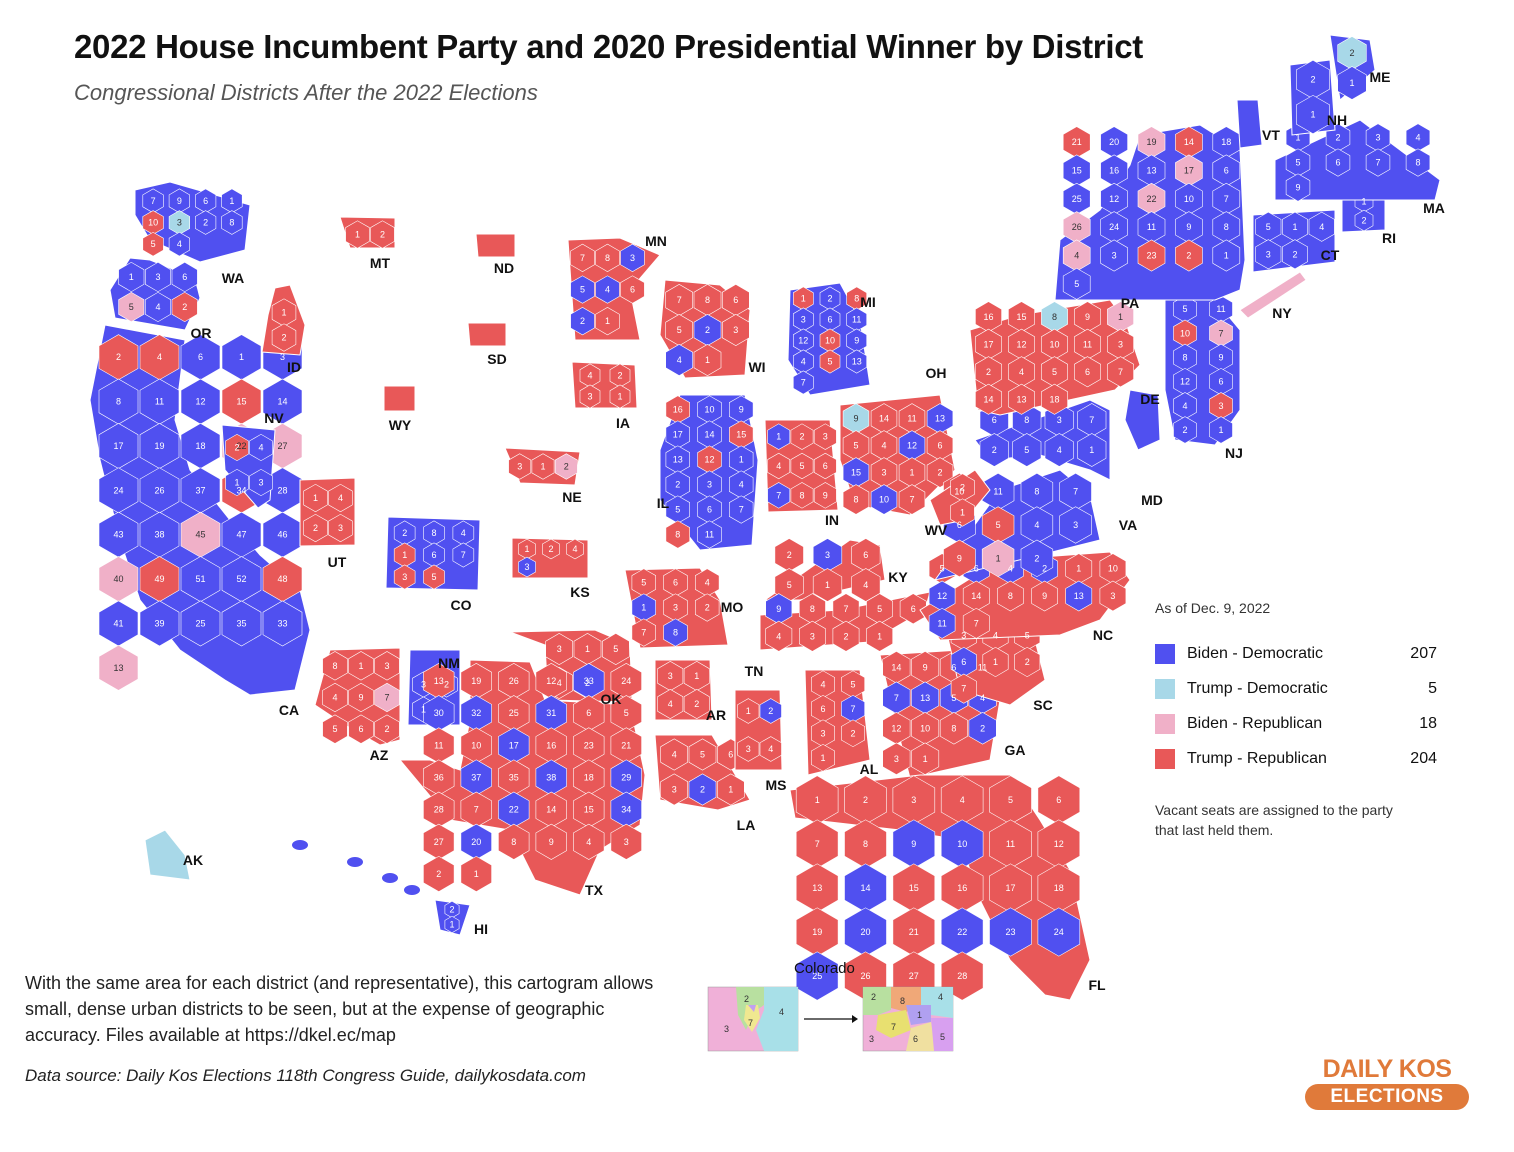 This screenshot has height=1152, width=1514. Describe the element at coordinates (753, 1019) in the screenshot. I see `colorado-before-map: 2 4 3 7` at that location.